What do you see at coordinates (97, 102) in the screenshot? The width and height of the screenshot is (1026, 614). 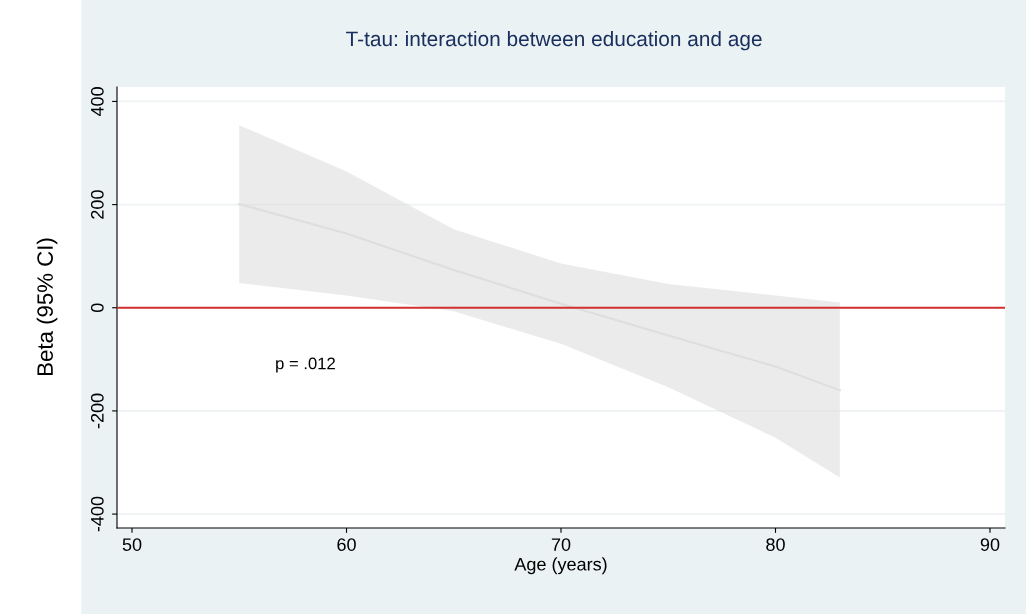 I see `y-tick-label: 400` at bounding box center [97, 102].